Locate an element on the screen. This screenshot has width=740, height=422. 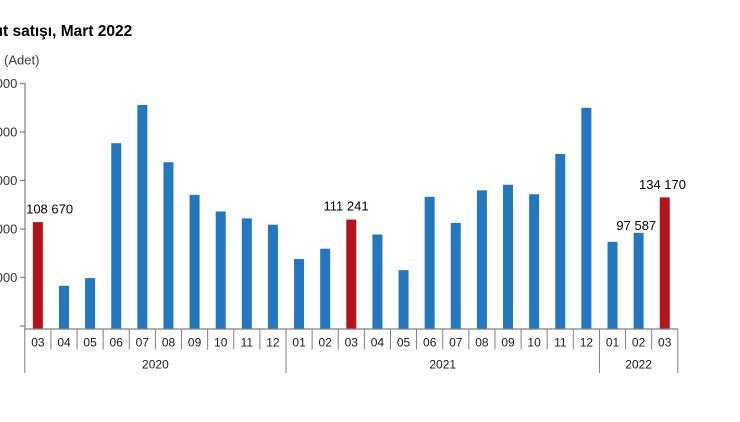
svg-text: 108 670 is located at coordinates (49, 208).